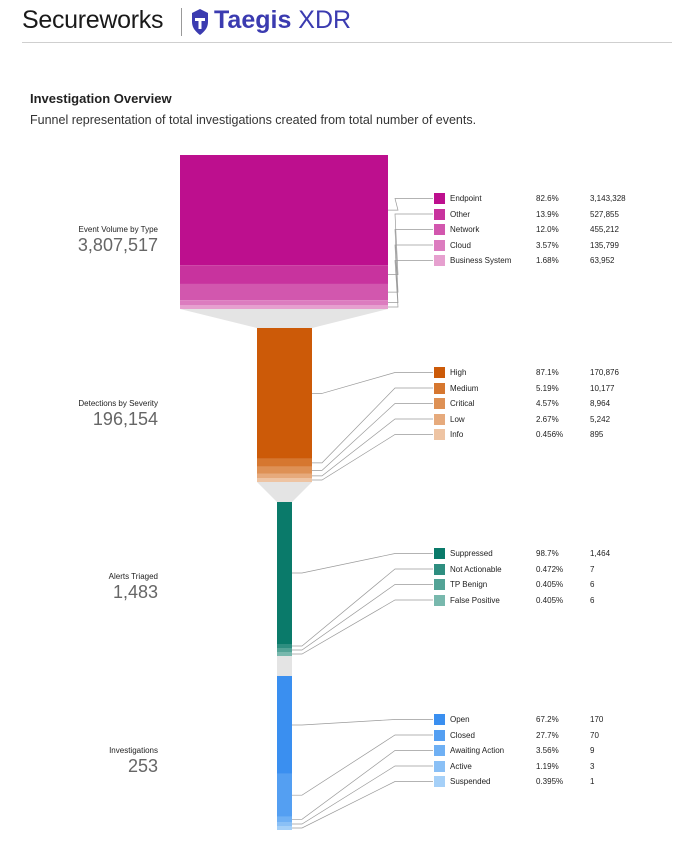  I want to click on legend-percent: 13.9%, so click(547, 214).